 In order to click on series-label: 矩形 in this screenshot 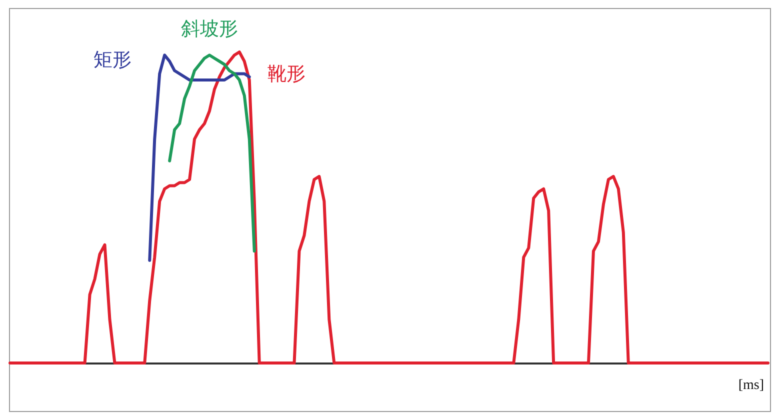, I will do `click(113, 60)`.